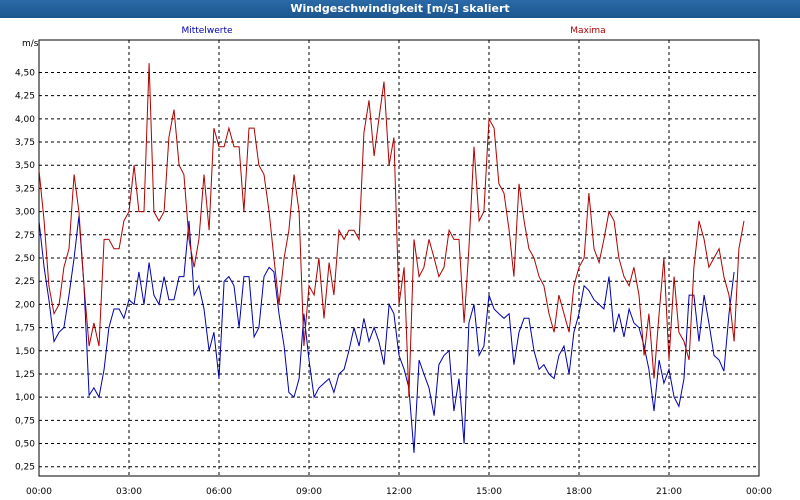 Image resolution: width=800 pixels, height=500 pixels. What do you see at coordinates (25, 421) in the screenshot?
I see `y-tick-label: 0,75` at bounding box center [25, 421].